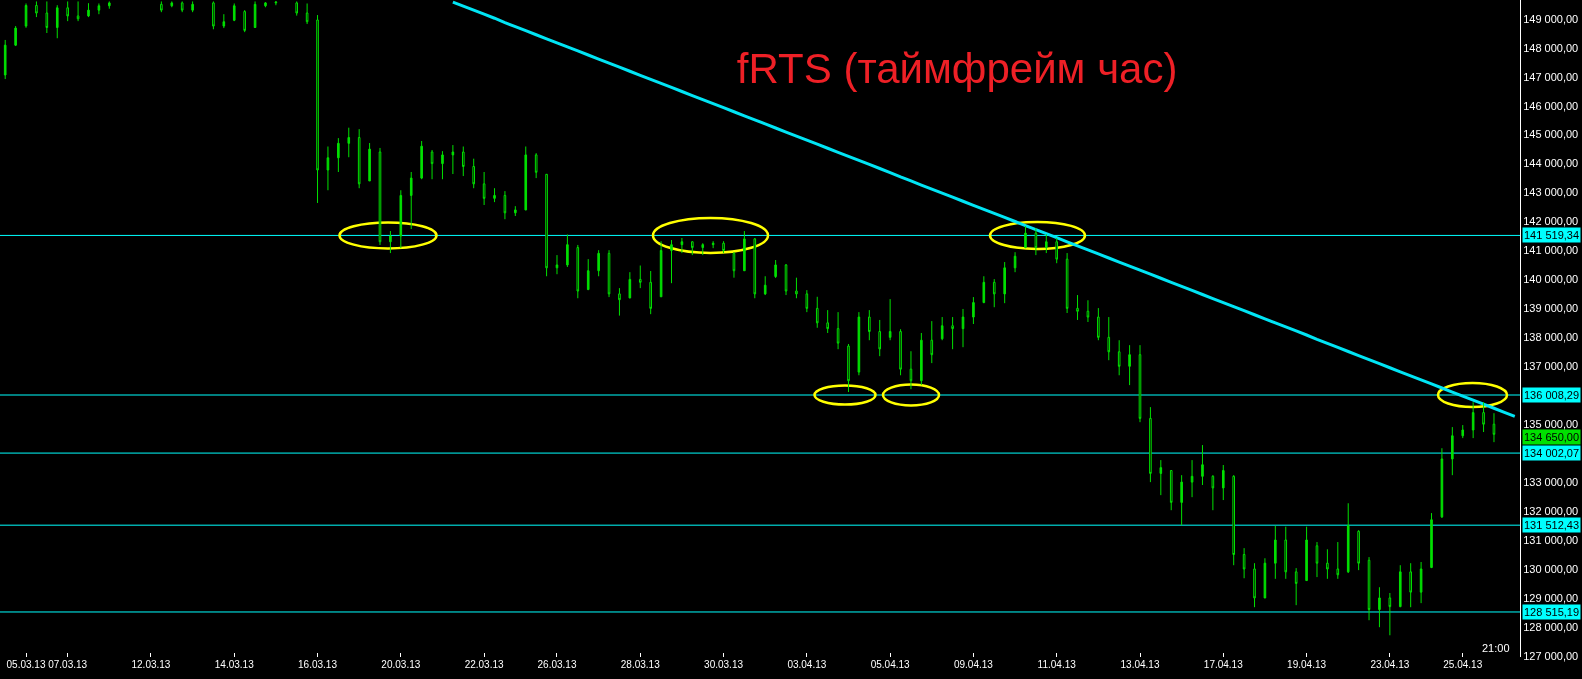 The image size is (1582, 679). I want to click on x-tick-label: 17.04.13, so click(1223, 664).